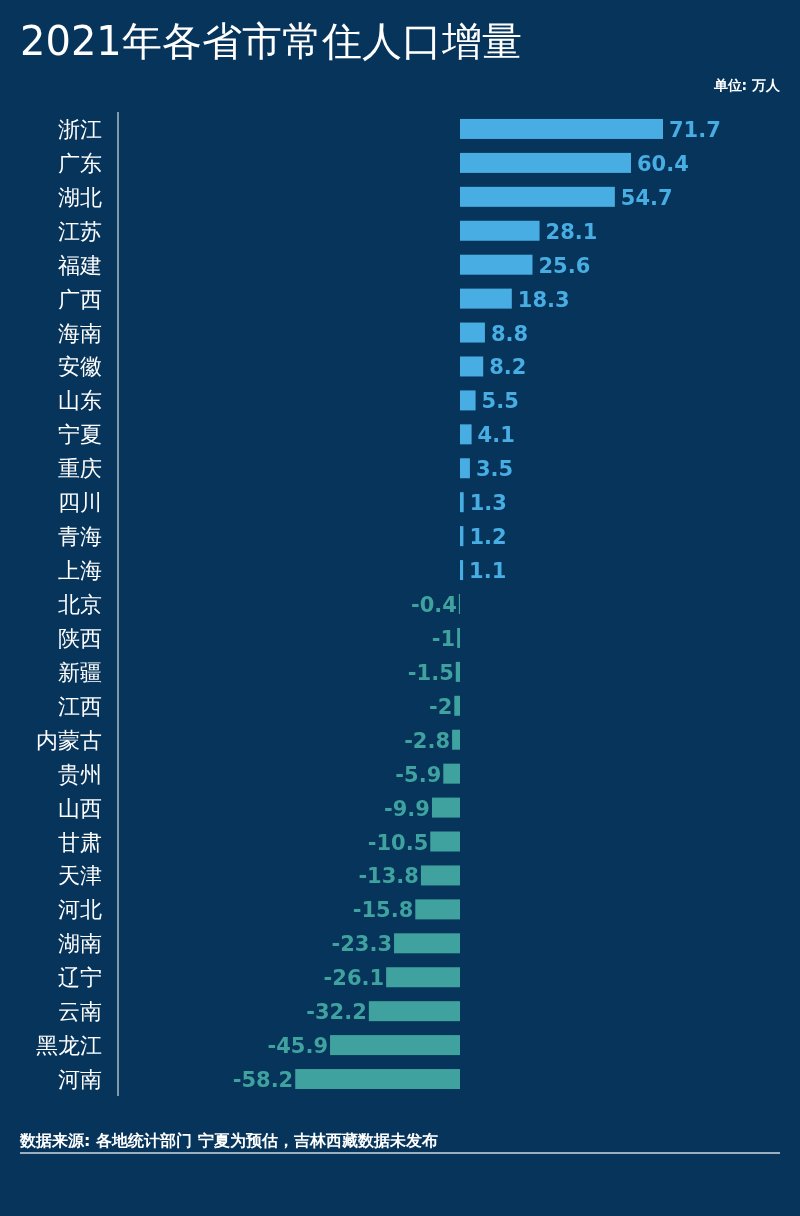 This screenshot has width=800, height=1216. I want to click on y-tick-label: 湖北, so click(80, 197).